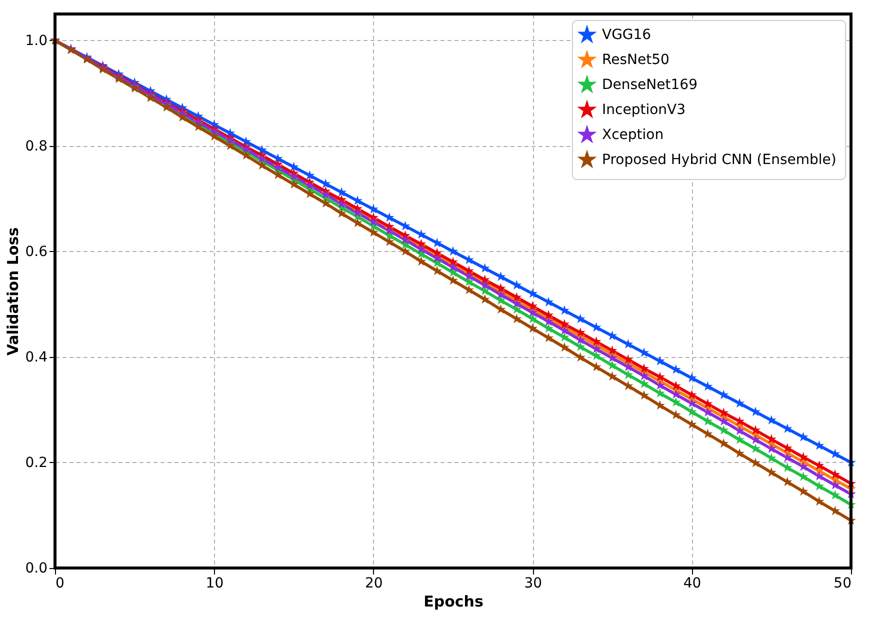 This screenshot has height=621, width=896. I want to click on x-tick-label: 30, so click(533, 584).